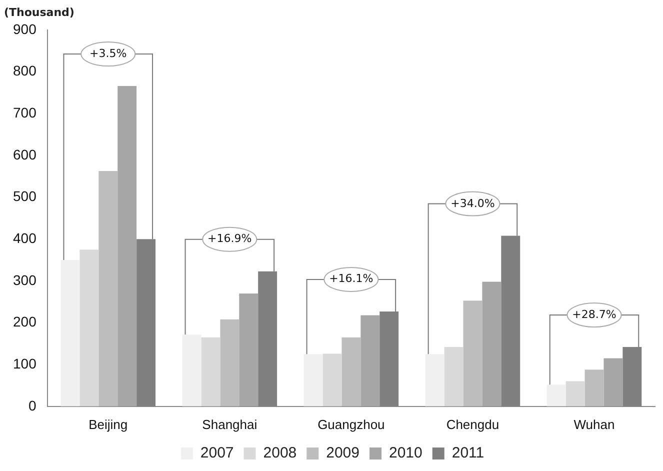  Describe the element at coordinates (230, 424) in the screenshot. I see `x-tick-label: Shanghai` at that location.